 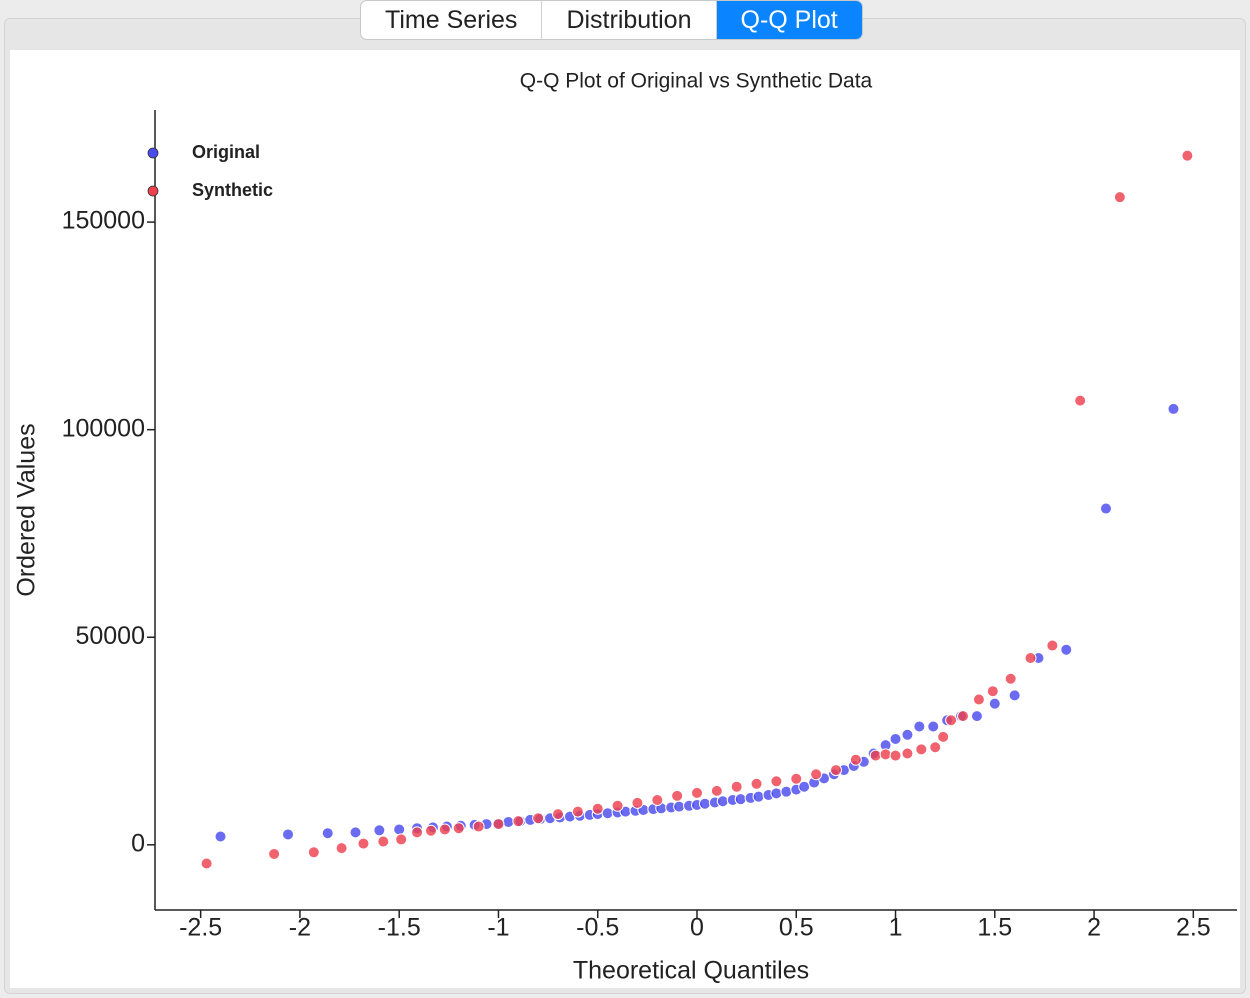 What do you see at coordinates (691, 971) in the screenshot?
I see `x-axis-label: Theoretical Quantiles` at bounding box center [691, 971].